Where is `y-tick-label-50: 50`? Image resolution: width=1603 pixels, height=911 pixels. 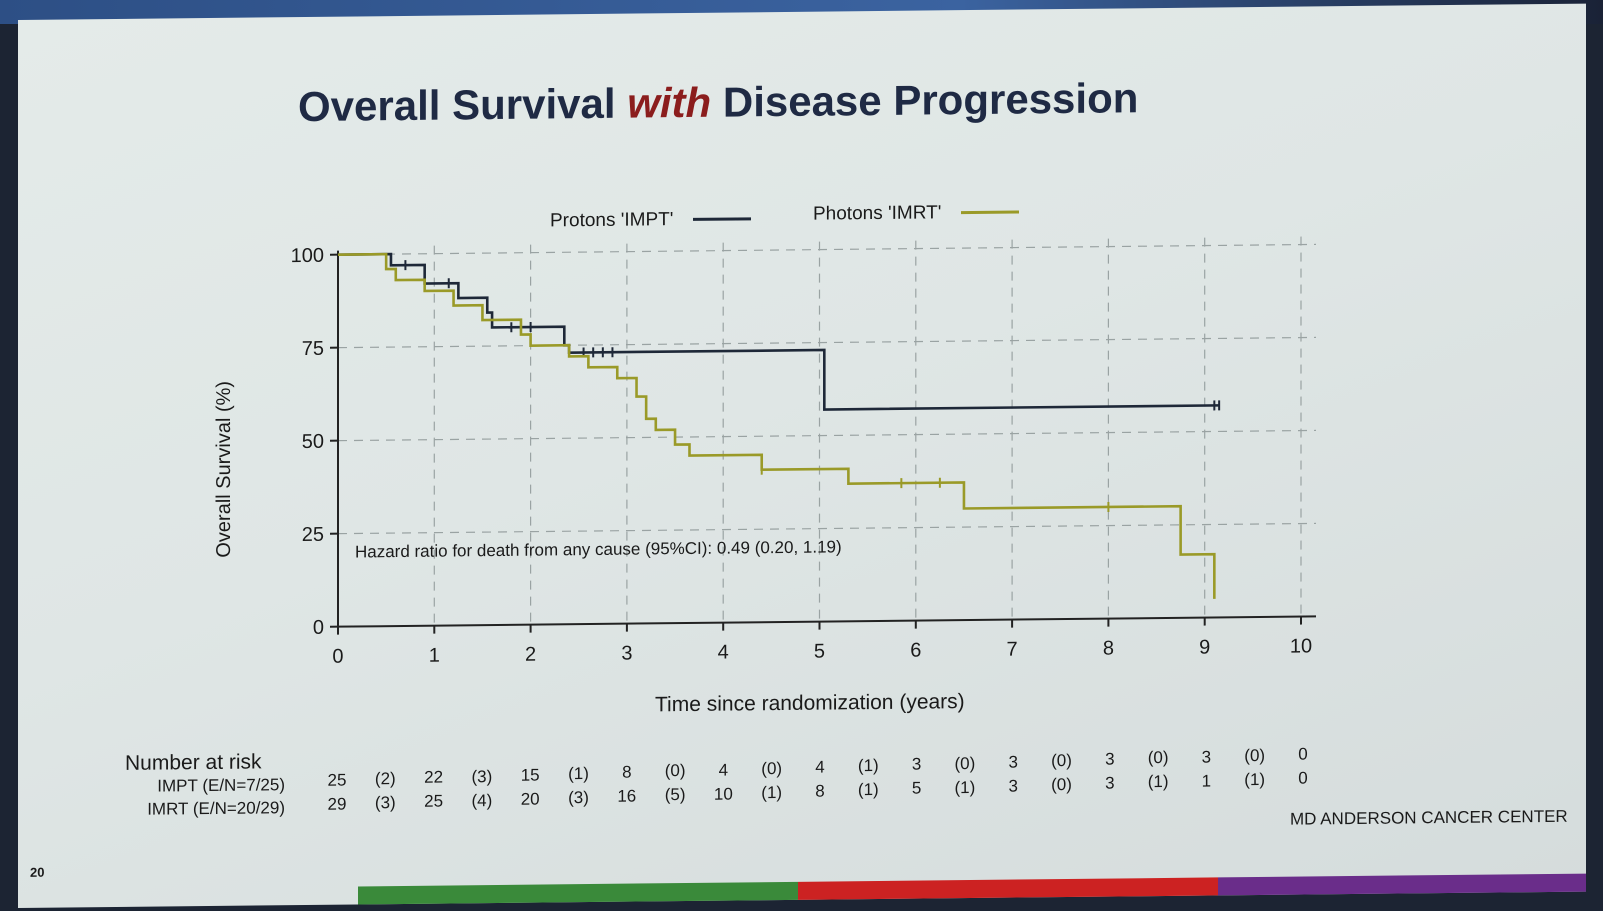
y-tick-label-50: 50 is located at coordinates (313, 442).